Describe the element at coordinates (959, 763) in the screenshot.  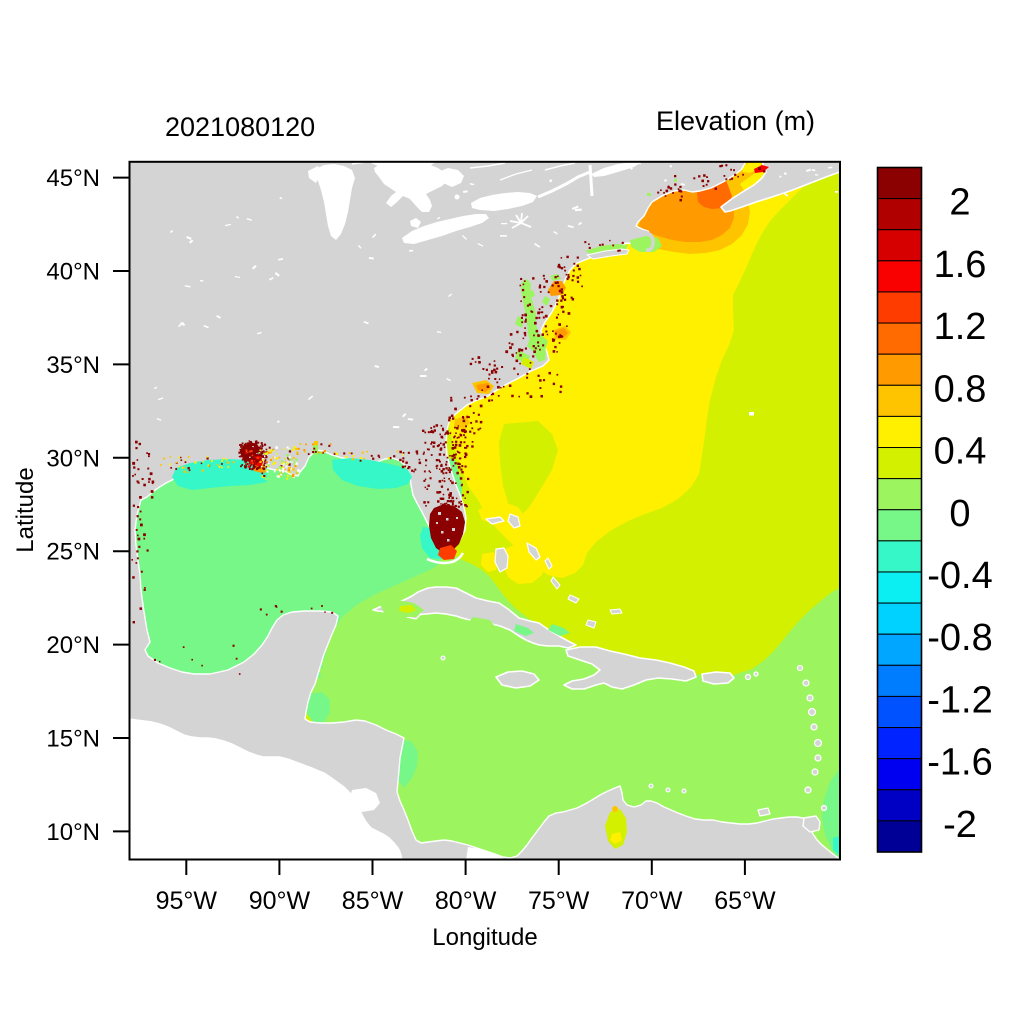
I see `svg-text: -1.6` at that location.